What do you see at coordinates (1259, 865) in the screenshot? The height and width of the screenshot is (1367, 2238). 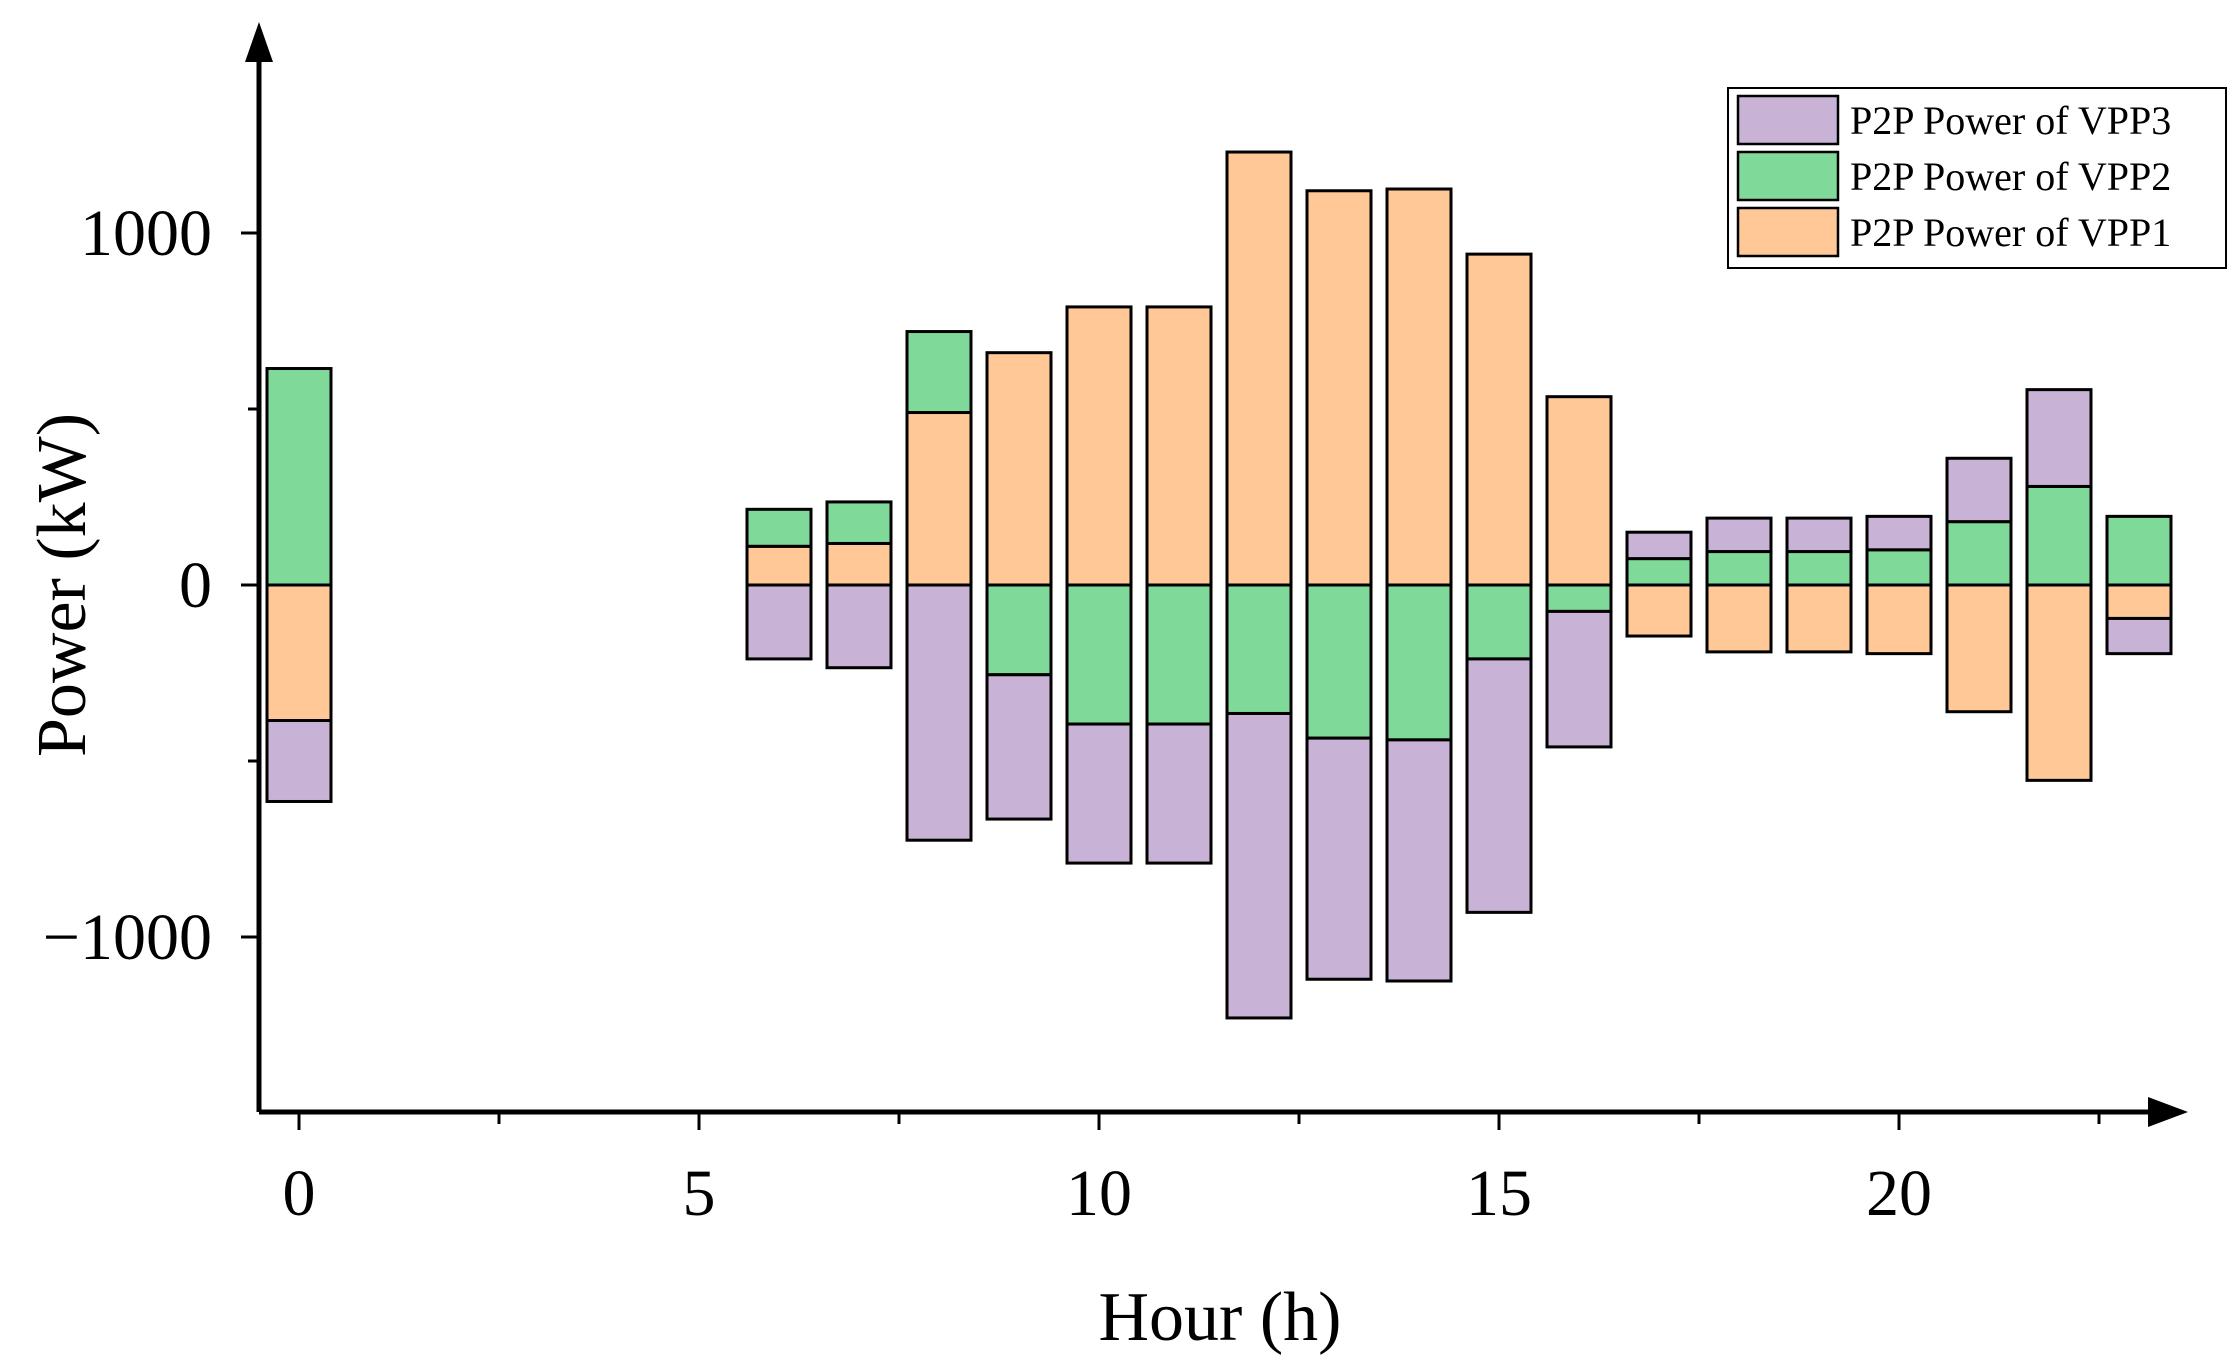 I see `bar-p2p-power-of-vpp3-h12` at bounding box center [1259, 865].